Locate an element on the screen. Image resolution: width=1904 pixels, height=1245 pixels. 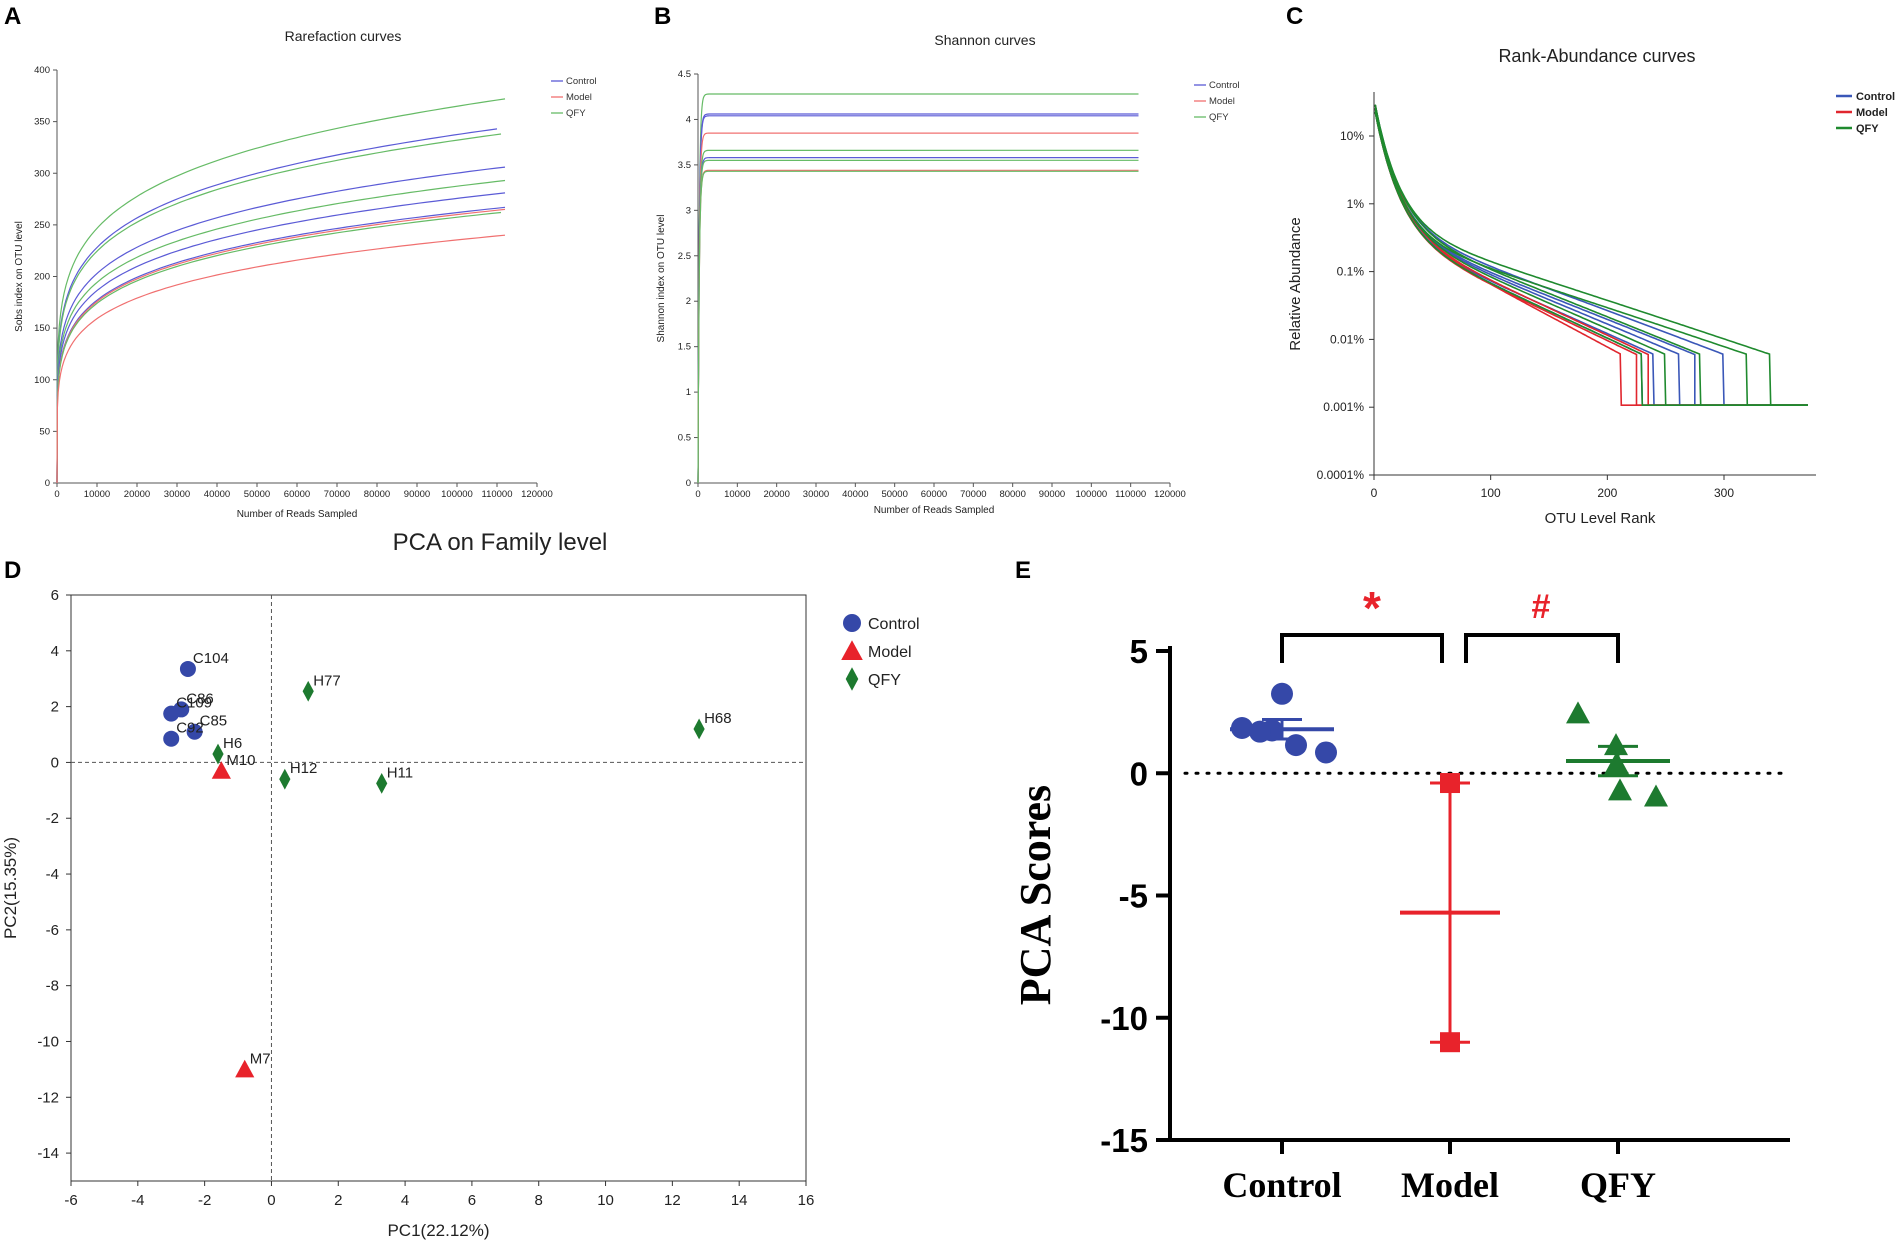
y-tick-label: -8 is located at coordinates (52, 986).